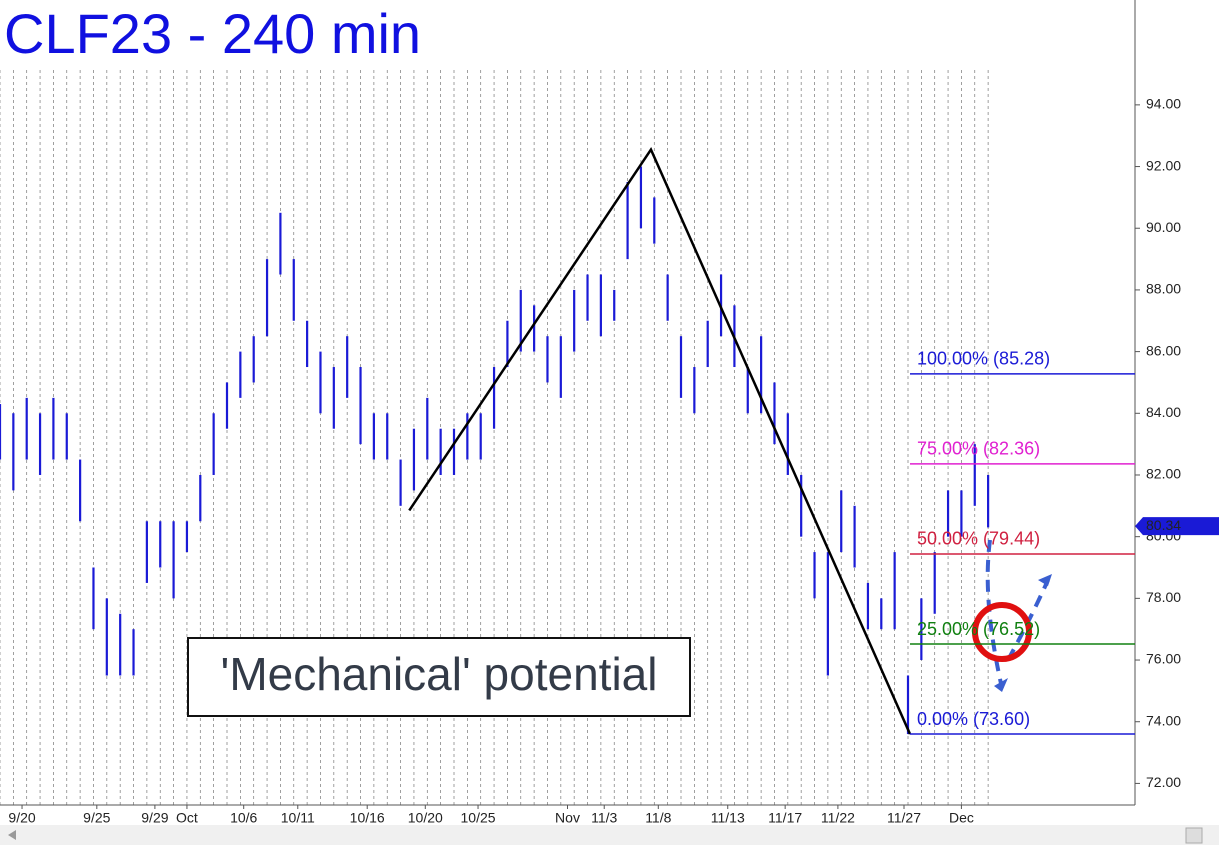  Describe the element at coordinates (439, 674) in the screenshot. I see `annotation: 'Mechanical' potential` at that location.